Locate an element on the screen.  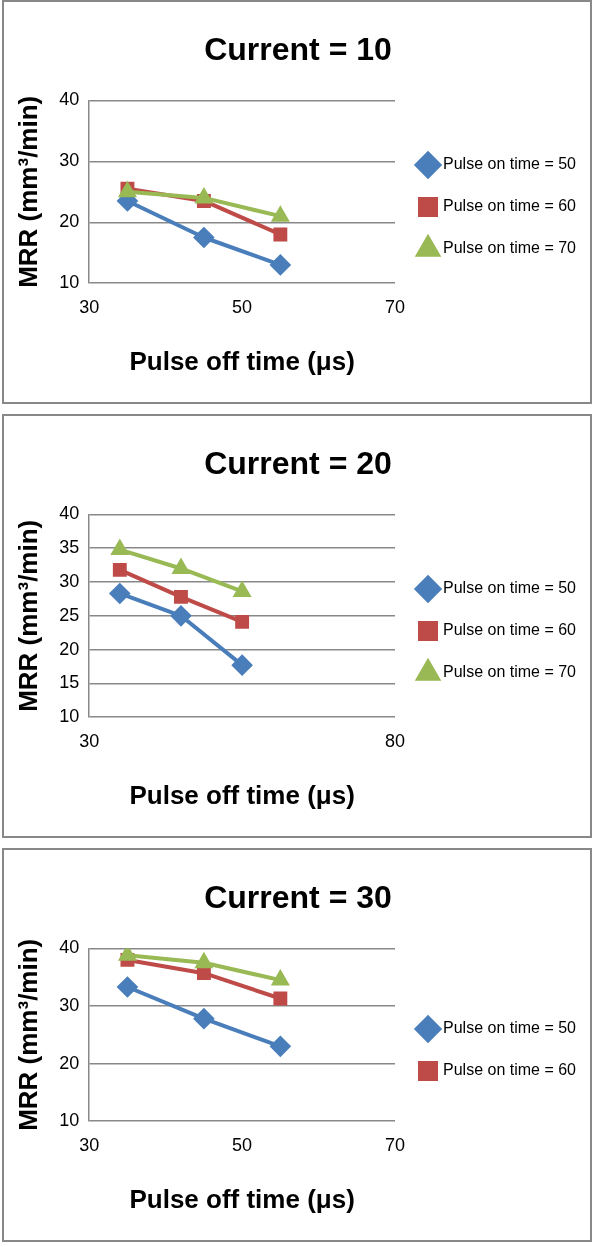
chart-title: Current = 10 is located at coordinates (298, 49).